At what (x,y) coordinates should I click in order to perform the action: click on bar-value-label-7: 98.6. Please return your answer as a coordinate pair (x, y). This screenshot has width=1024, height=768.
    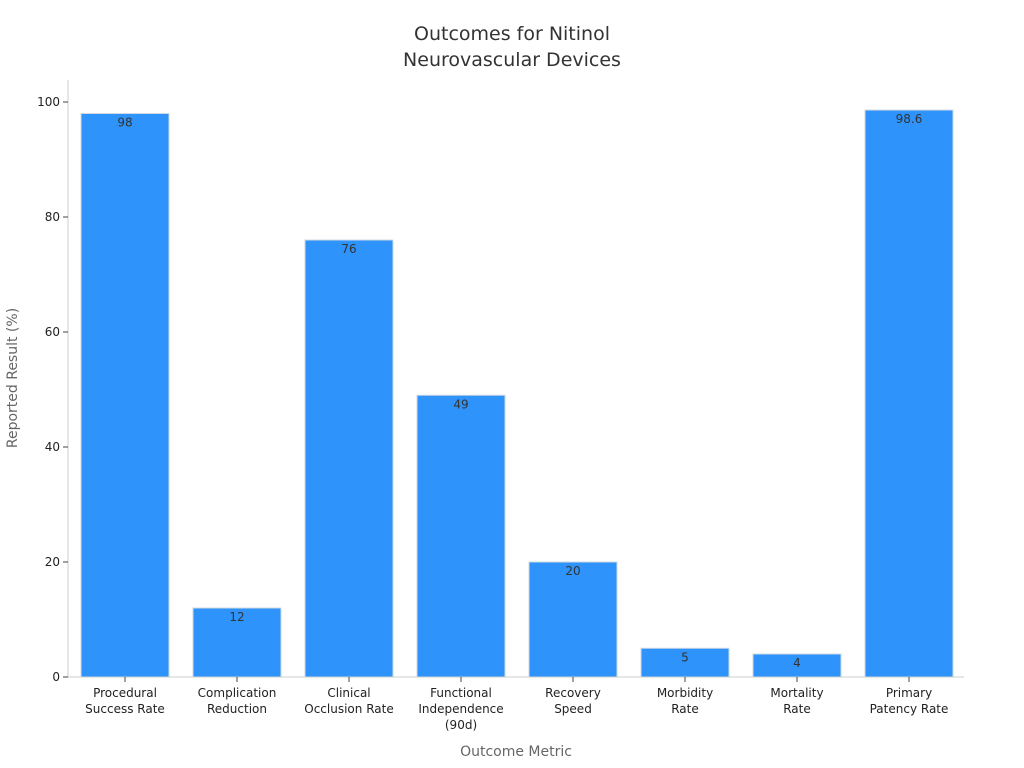
    Looking at the image, I should click on (909, 119).